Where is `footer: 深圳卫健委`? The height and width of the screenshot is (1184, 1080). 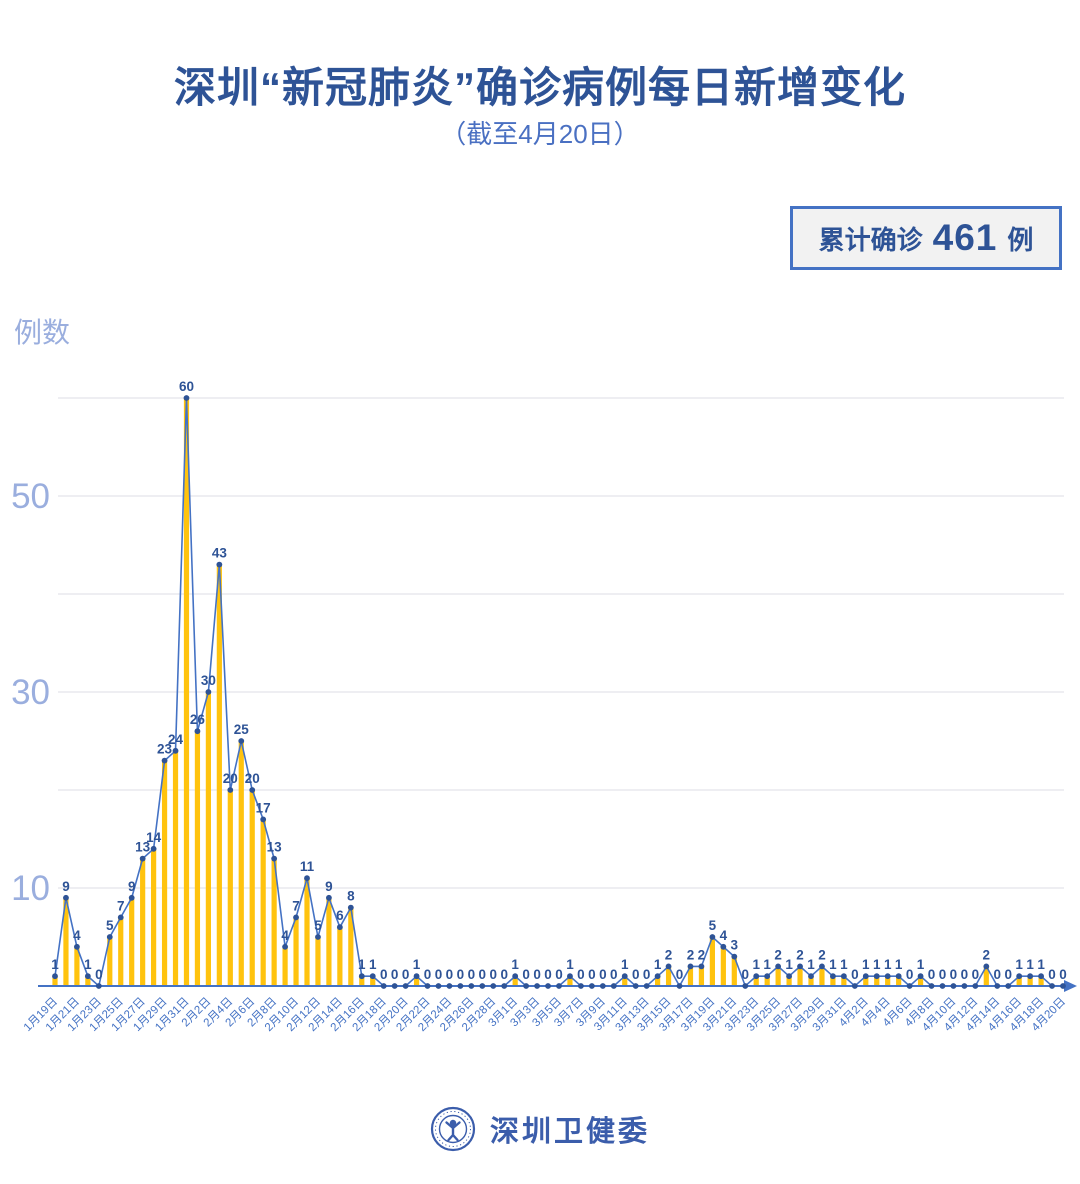 footer: 深圳卫健委 is located at coordinates (540, 1129).